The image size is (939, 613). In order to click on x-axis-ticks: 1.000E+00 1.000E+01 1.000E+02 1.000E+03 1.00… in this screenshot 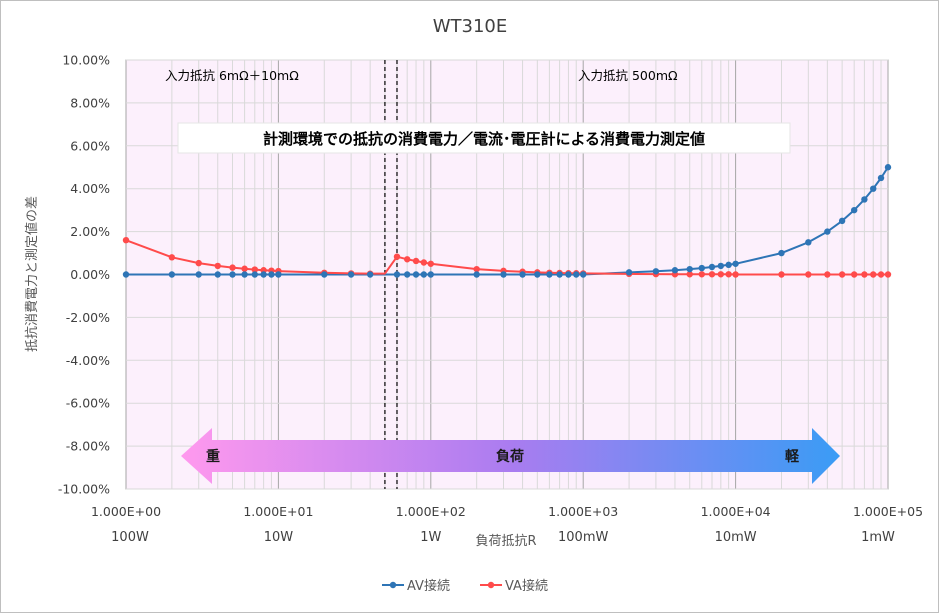, I will do `click(507, 511)`.